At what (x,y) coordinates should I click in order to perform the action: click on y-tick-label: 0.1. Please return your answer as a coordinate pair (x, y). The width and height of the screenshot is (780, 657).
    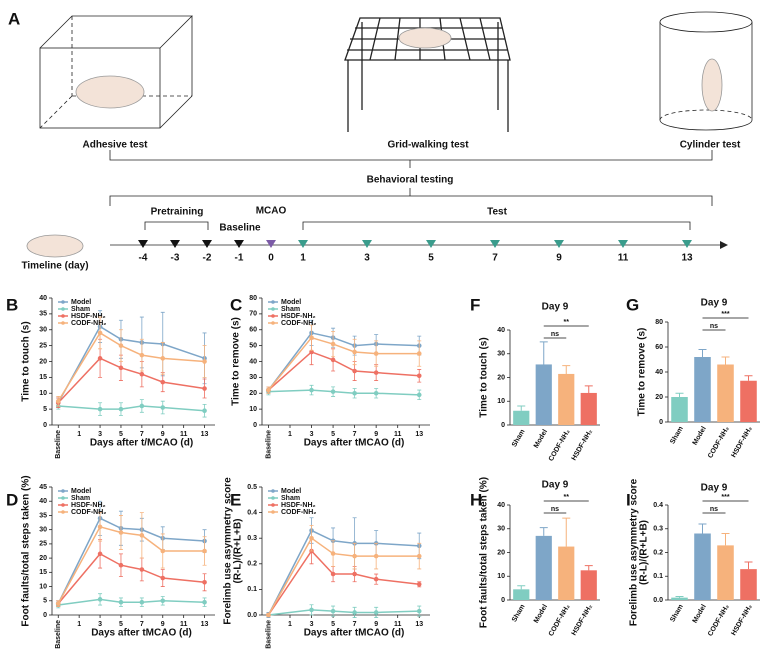
    Looking at the image, I should click on (658, 576).